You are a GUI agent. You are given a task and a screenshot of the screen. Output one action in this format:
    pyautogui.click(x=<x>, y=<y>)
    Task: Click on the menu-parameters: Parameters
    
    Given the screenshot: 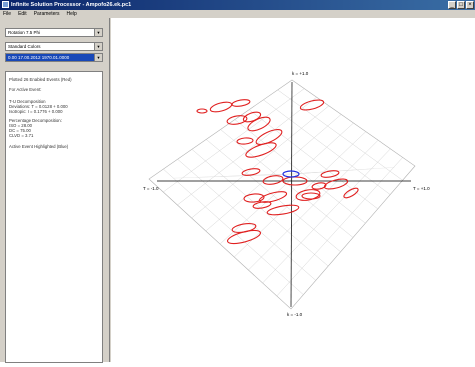 What is the action you would take?
    pyautogui.click(x=47, y=14)
    